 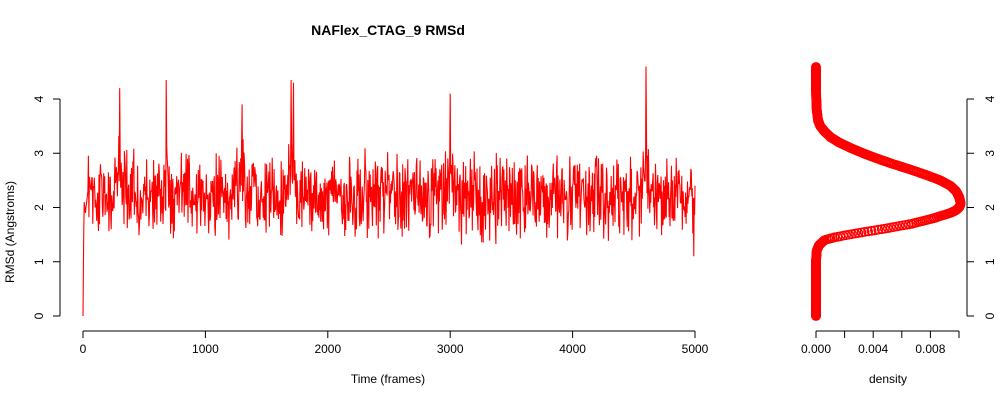 I want to click on density-y-tick-label: 0, so click(x=990, y=315).